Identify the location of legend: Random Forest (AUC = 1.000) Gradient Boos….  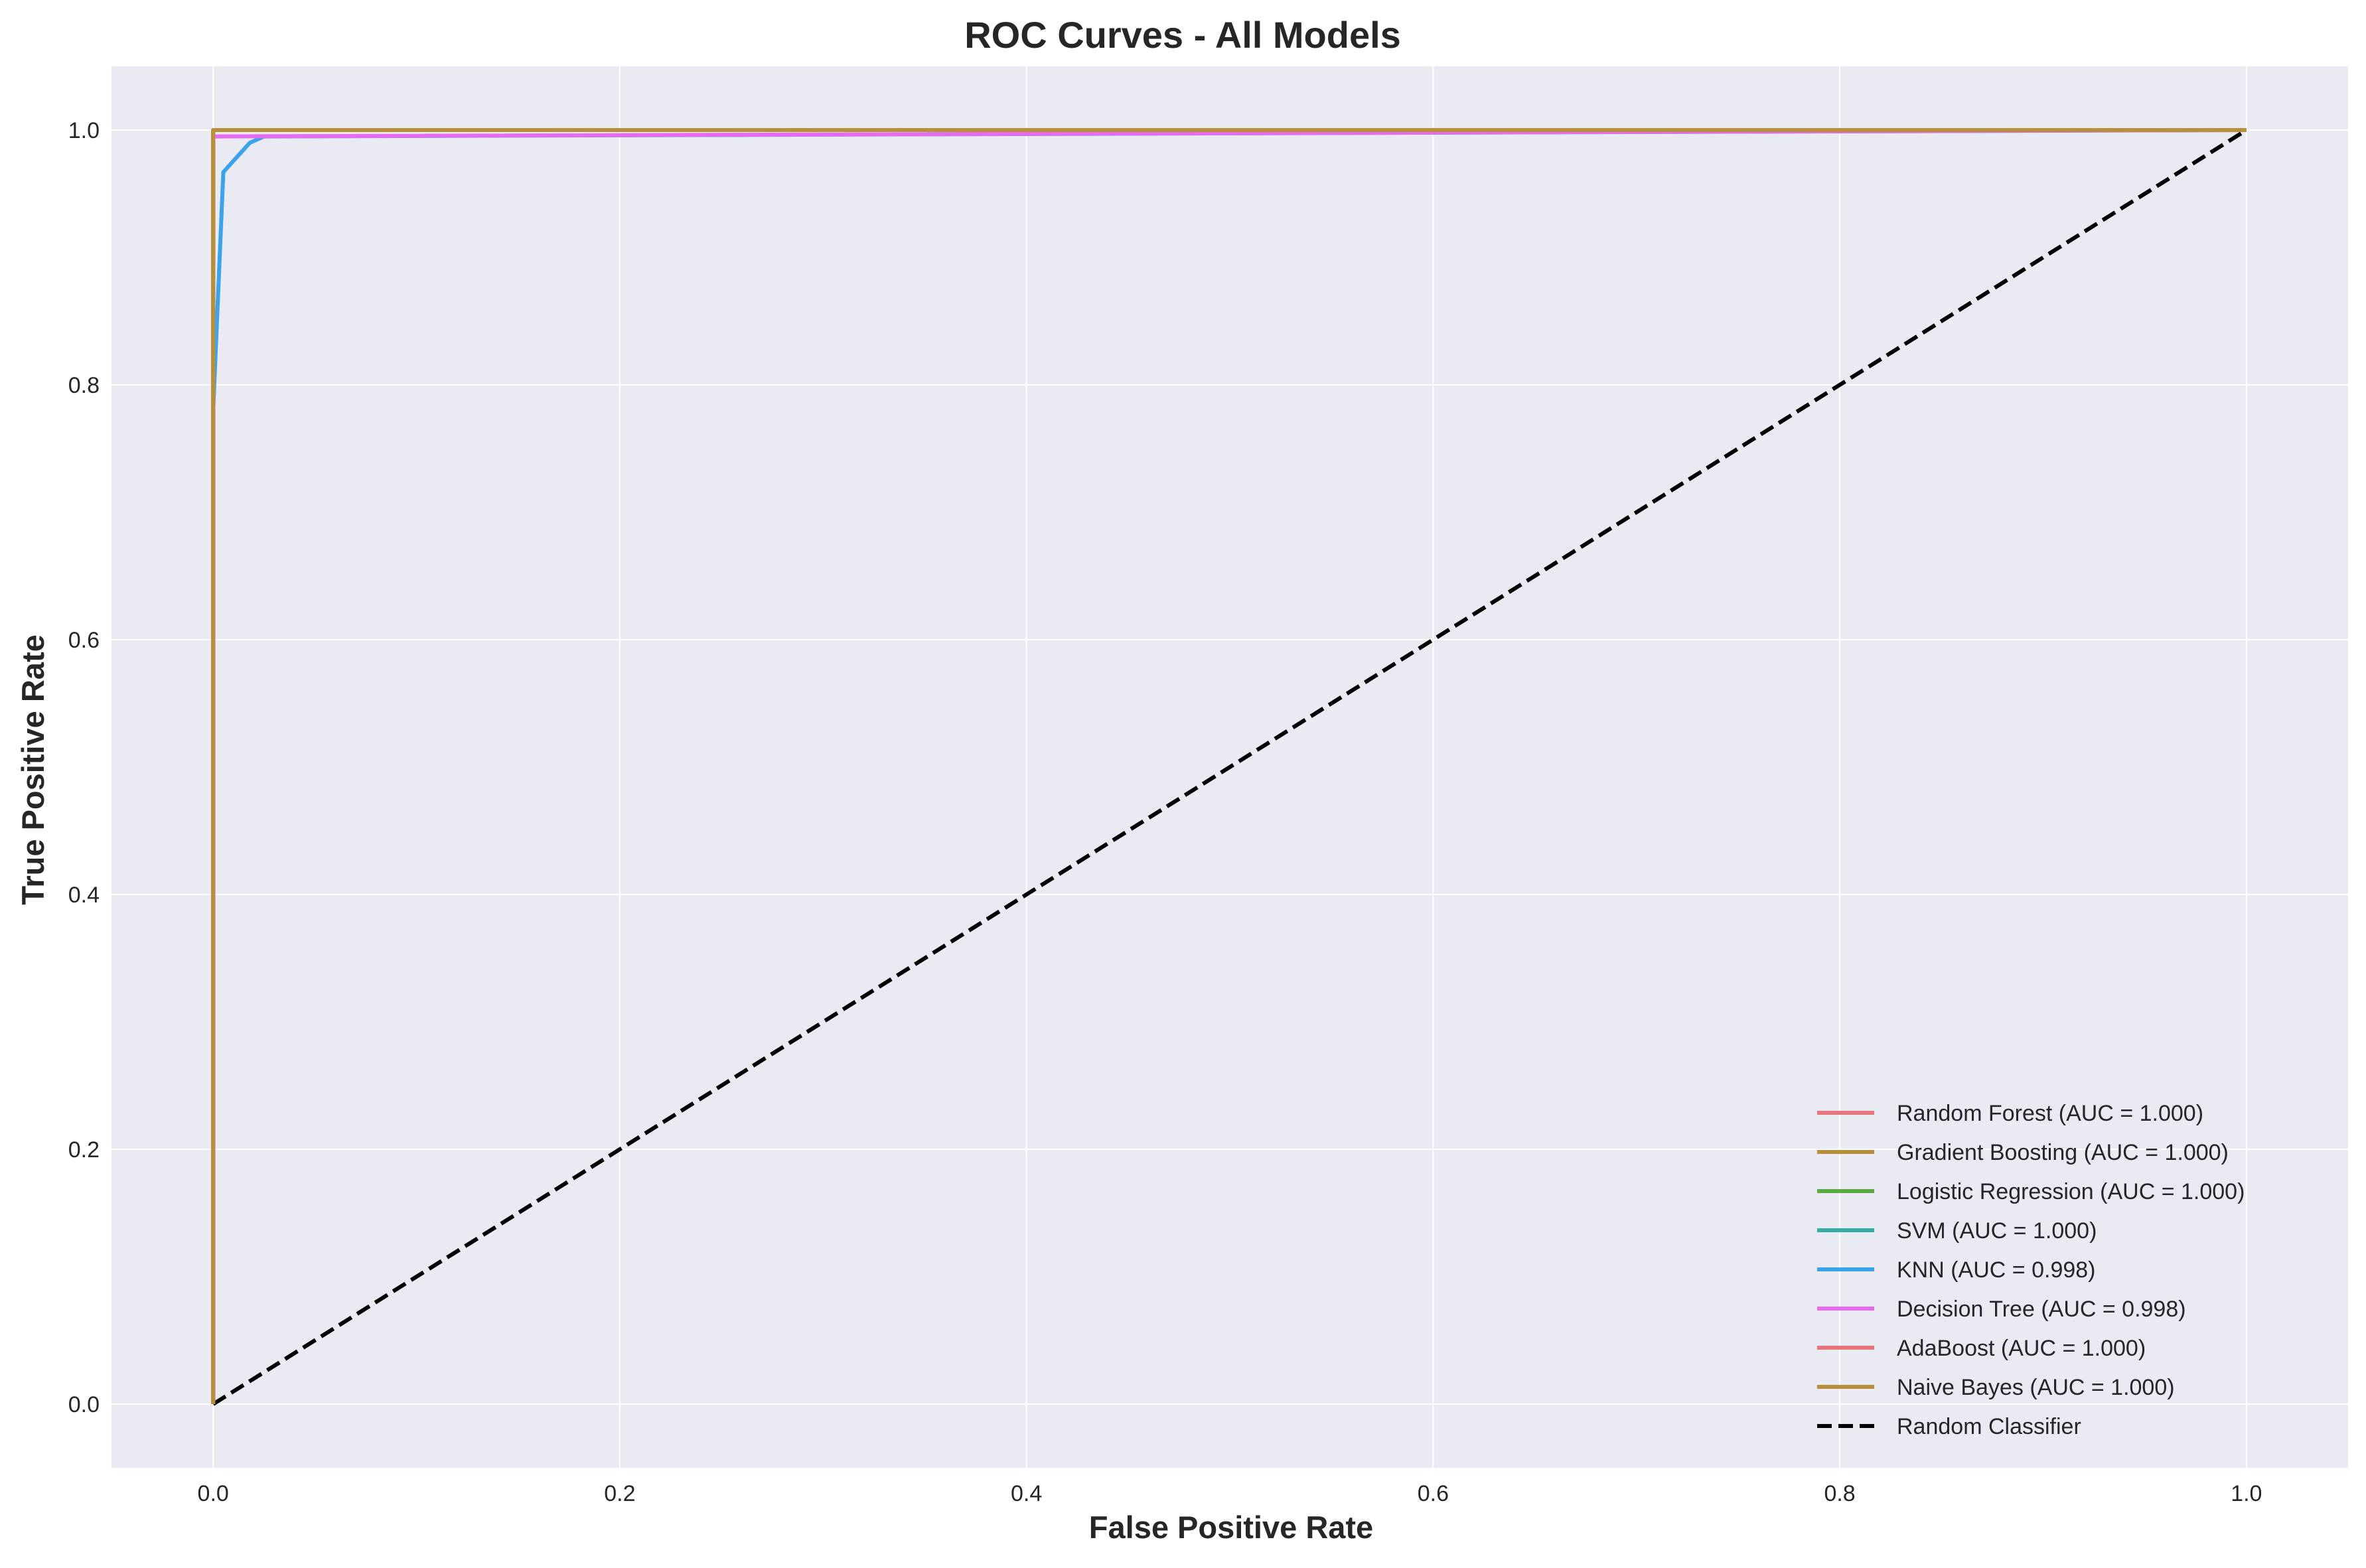
(2031, 1270).